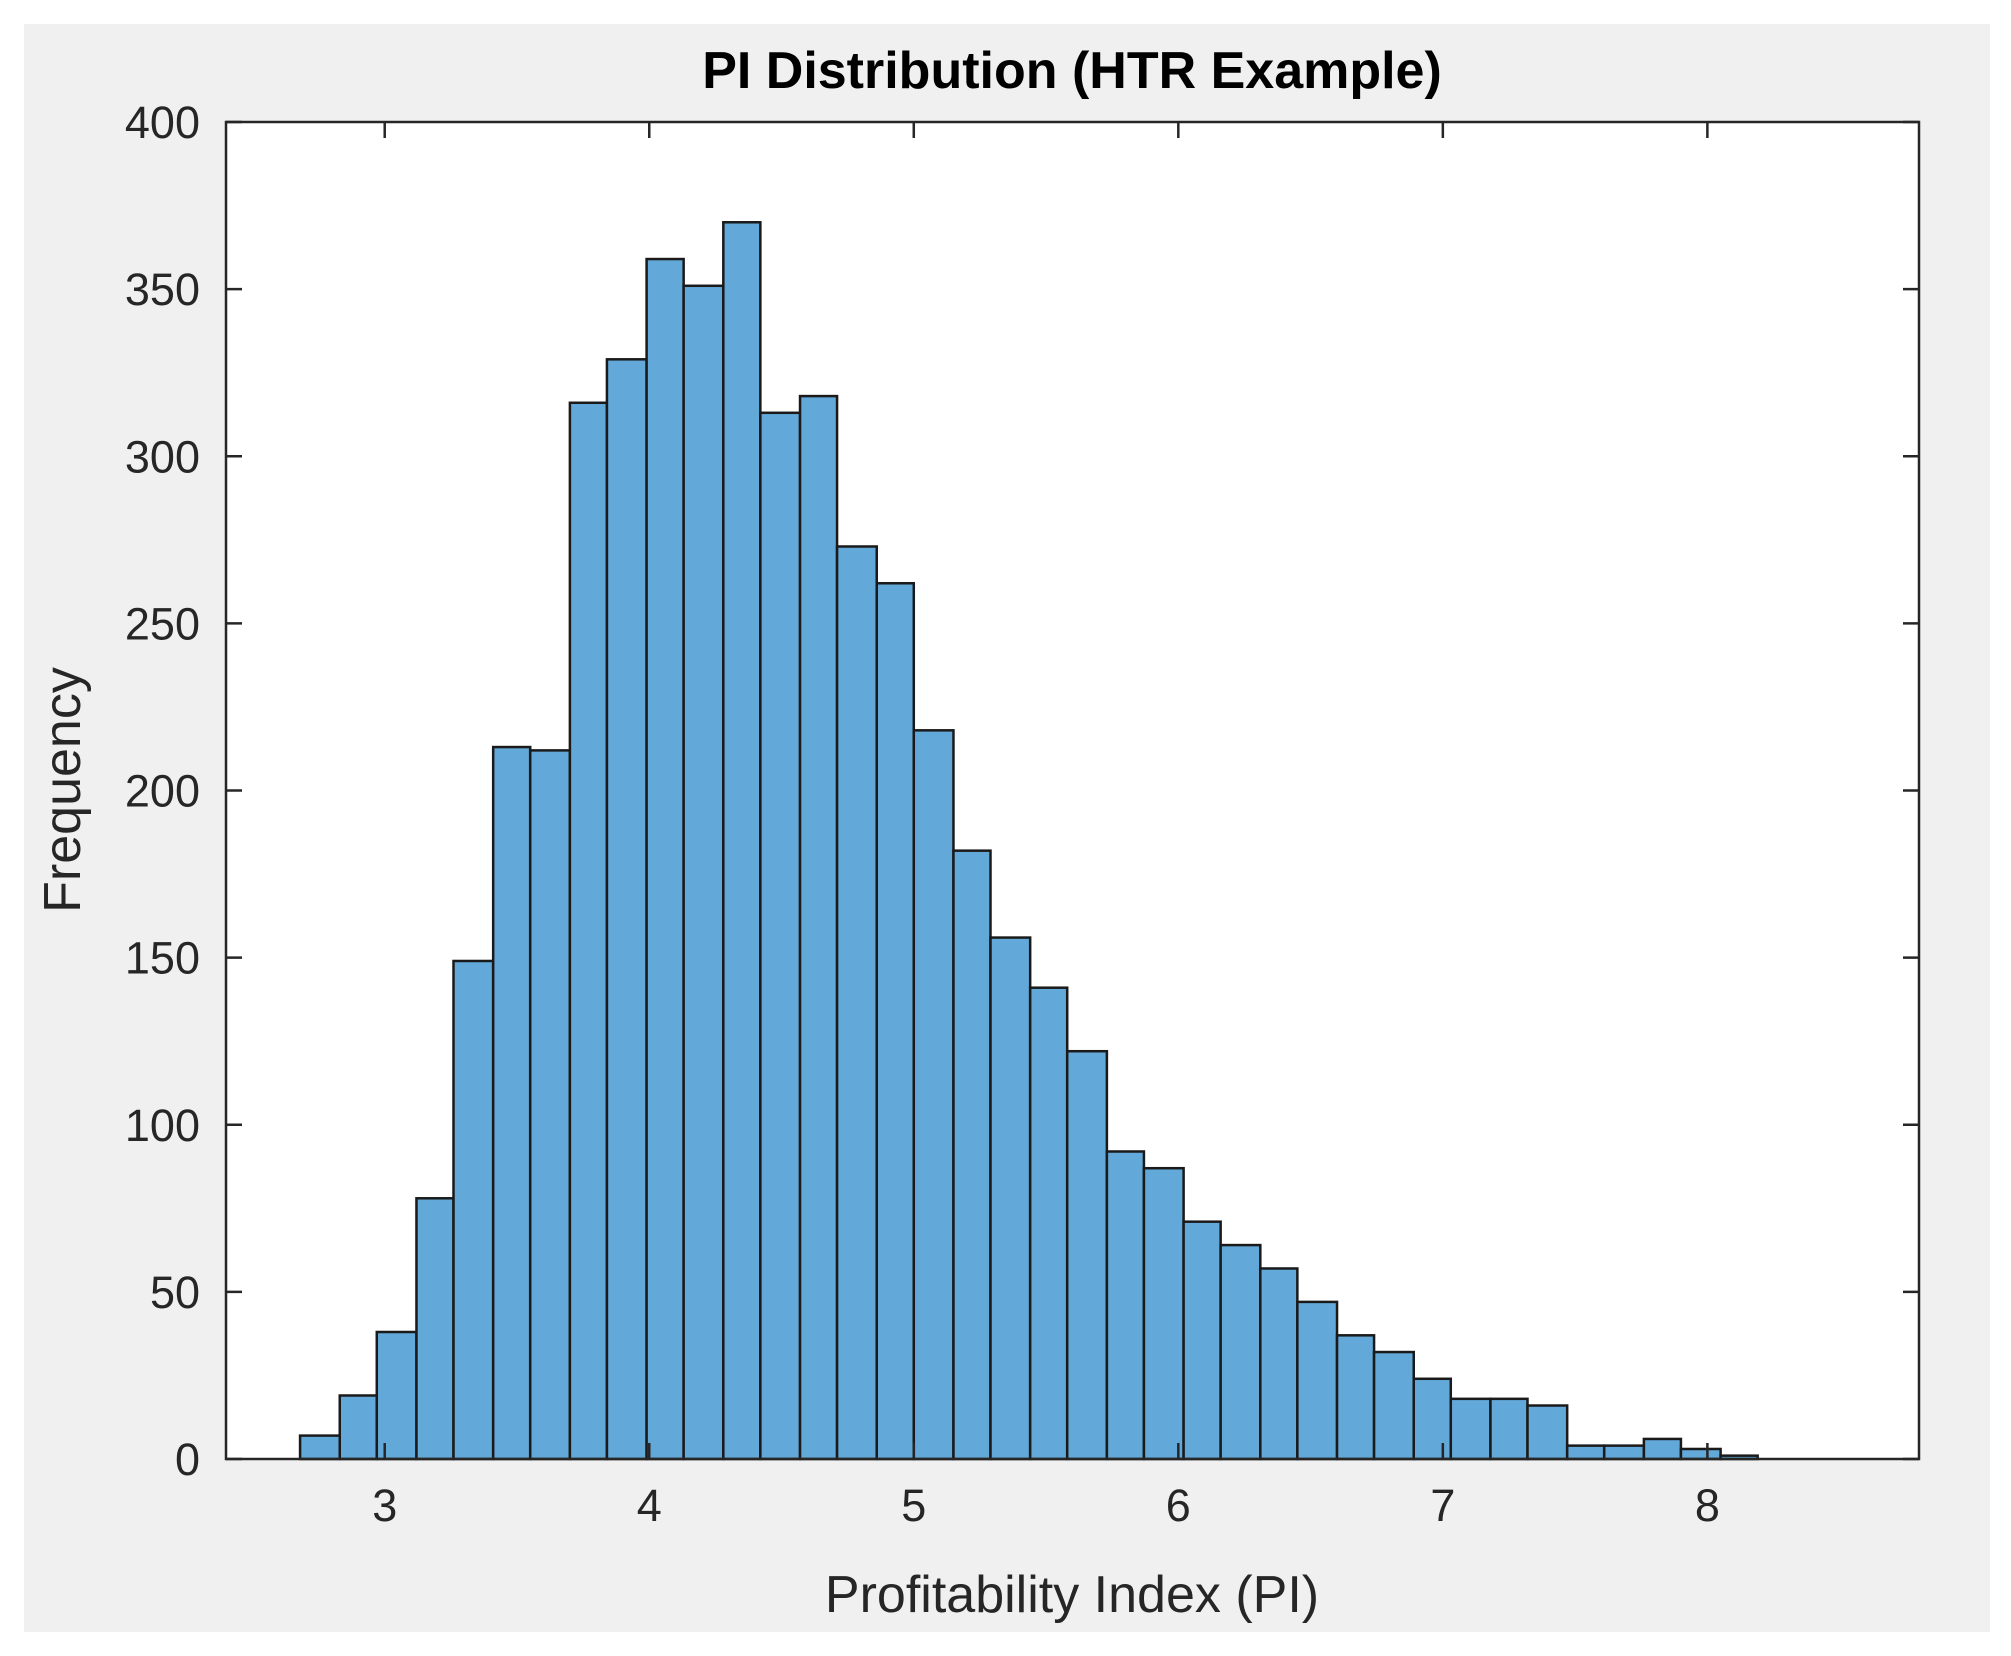  I want to click on y-tick-label: 400, so click(162, 122).